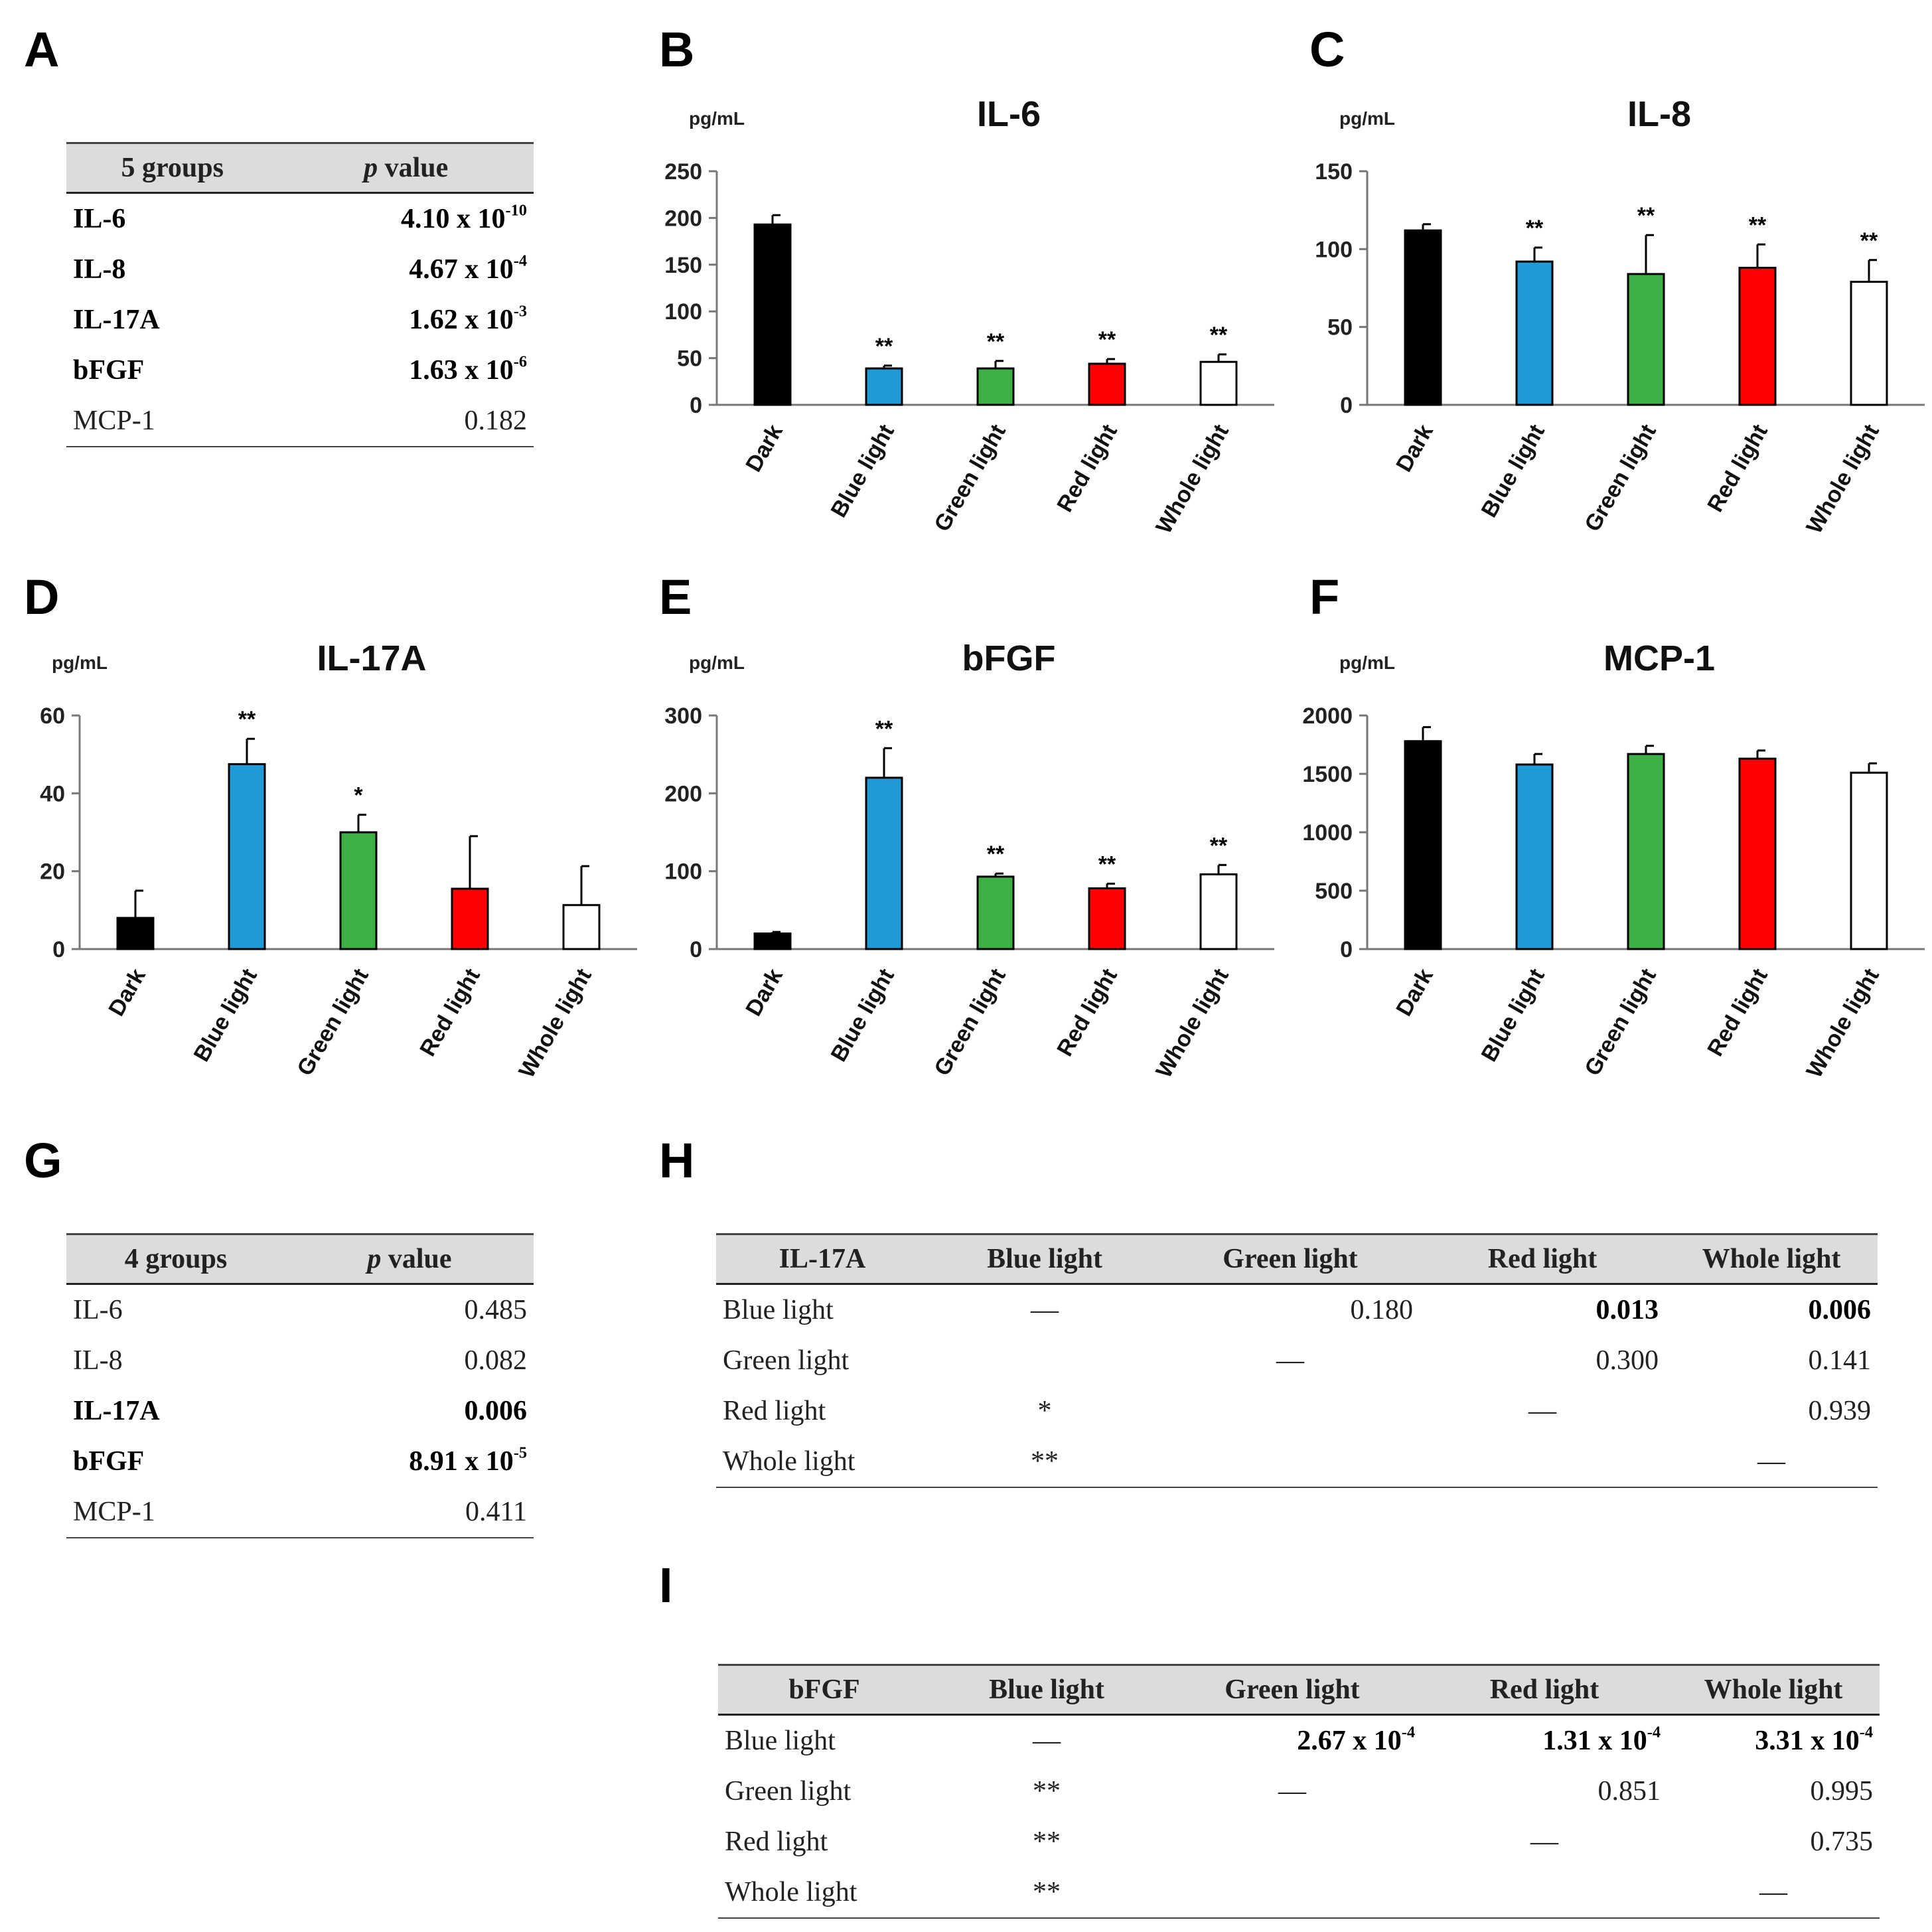 This screenshot has width=1932, height=1932. Describe the element at coordinates (406, 320) in the screenshot. I see `p-value: 1.62 x 10-3` at that location.